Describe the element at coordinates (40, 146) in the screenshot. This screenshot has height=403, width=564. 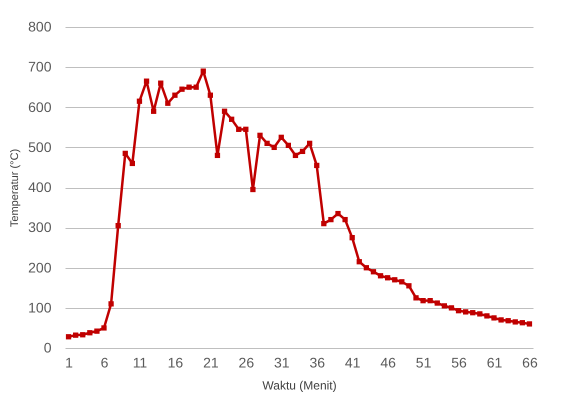
I see `y-tick-label: 500` at that location.